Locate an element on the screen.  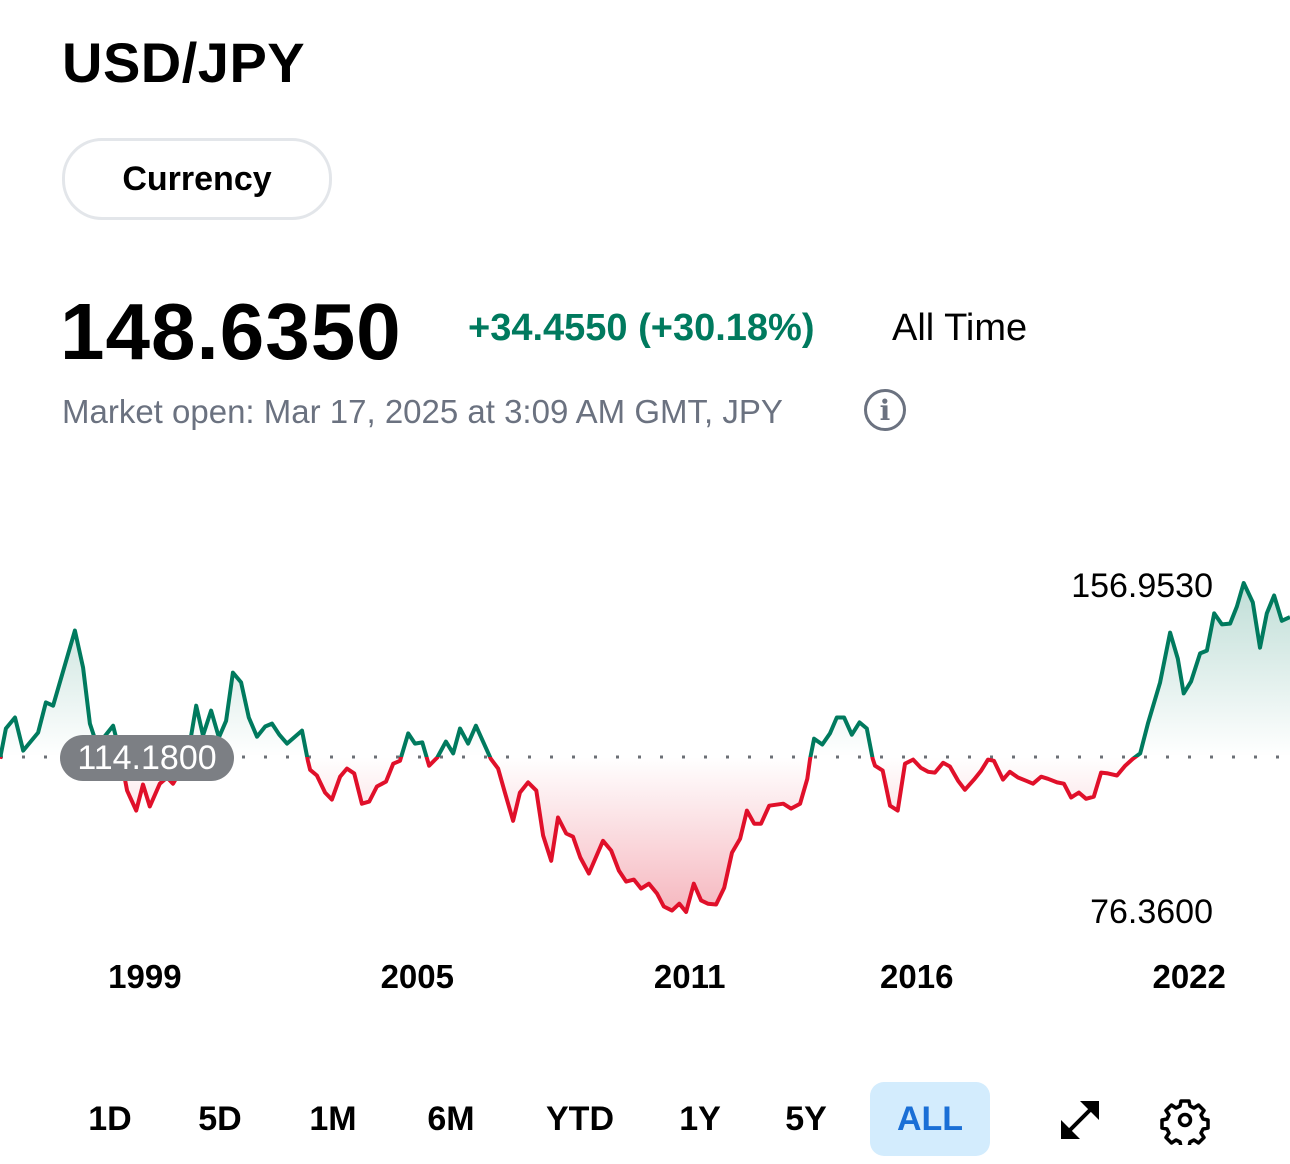
info-icon: i is located at coordinates (885, 410).